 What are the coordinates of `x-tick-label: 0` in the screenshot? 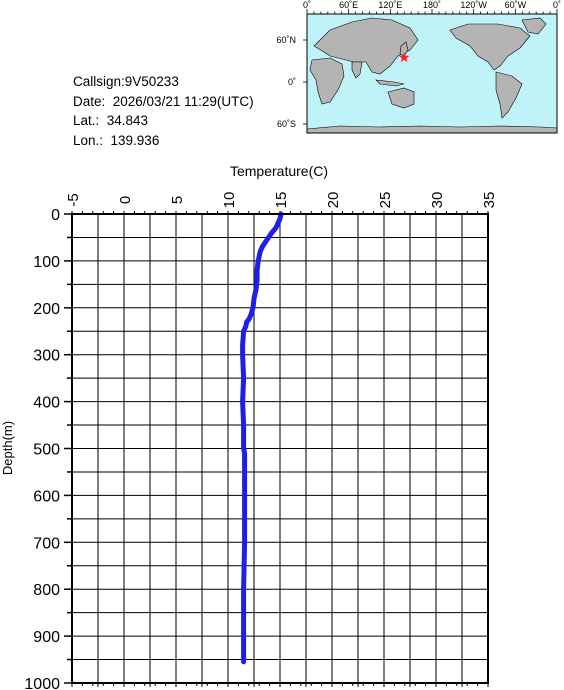 It's located at (125, 200).